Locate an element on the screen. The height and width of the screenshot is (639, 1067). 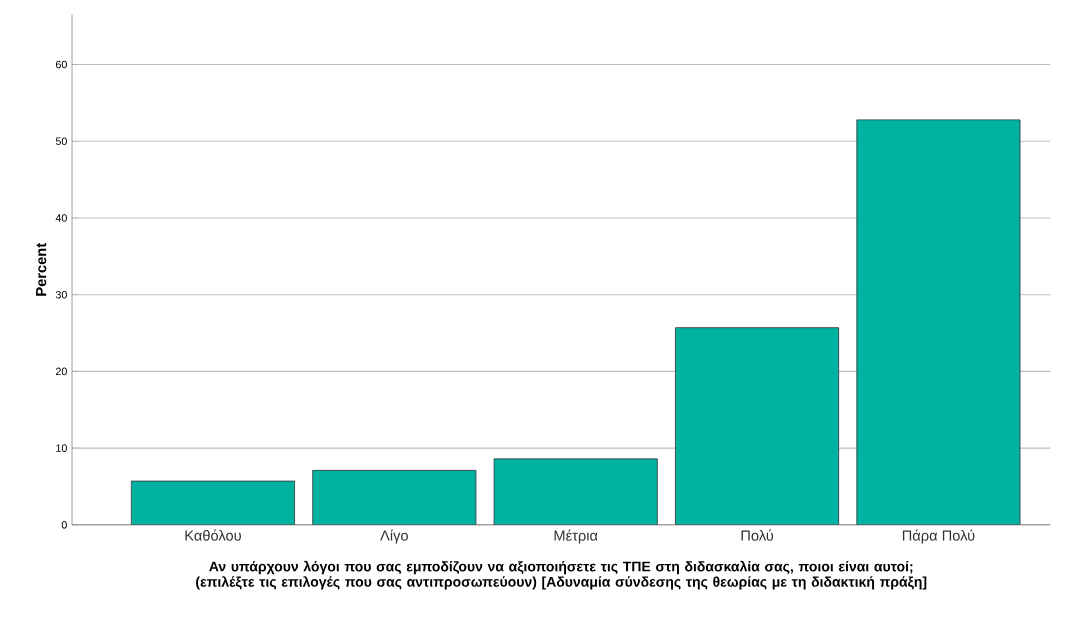
x-tick-label: Πάρα Πολύ is located at coordinates (938, 536).